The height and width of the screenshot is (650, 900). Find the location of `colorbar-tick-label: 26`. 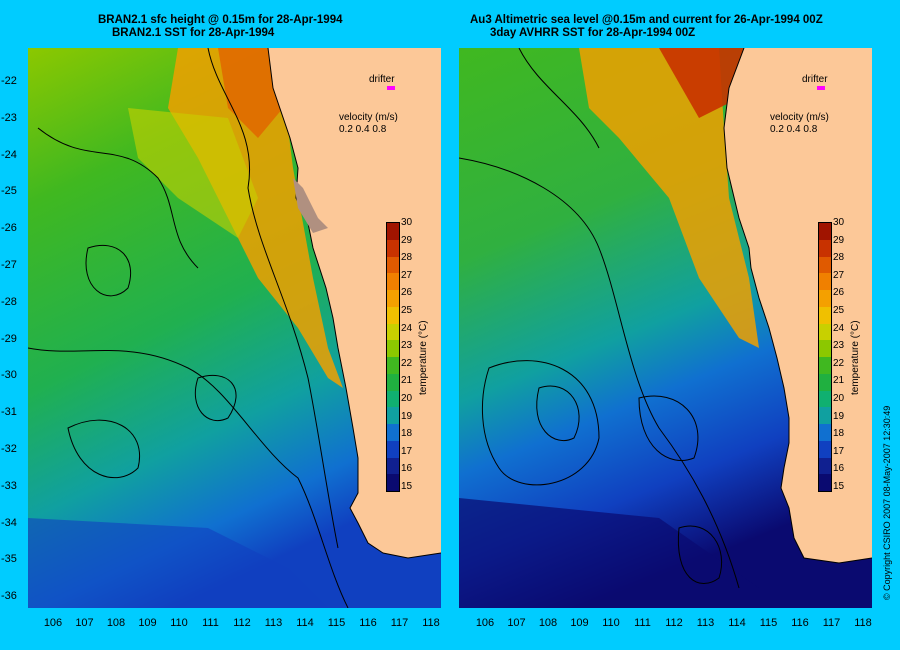

colorbar-tick-label: 26 is located at coordinates (407, 293).